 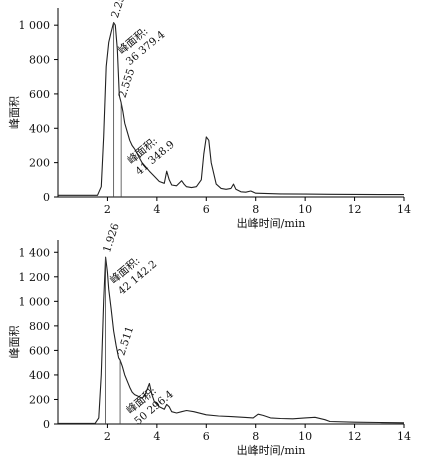 I want to click on peak-retention-time: 2.555, so click(x=127, y=83).